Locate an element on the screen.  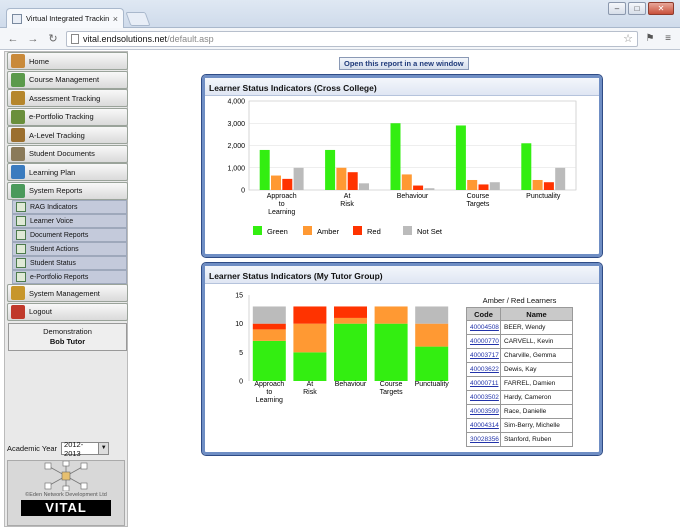
learners-header-row: Code Name is located at coordinates (519, 314).